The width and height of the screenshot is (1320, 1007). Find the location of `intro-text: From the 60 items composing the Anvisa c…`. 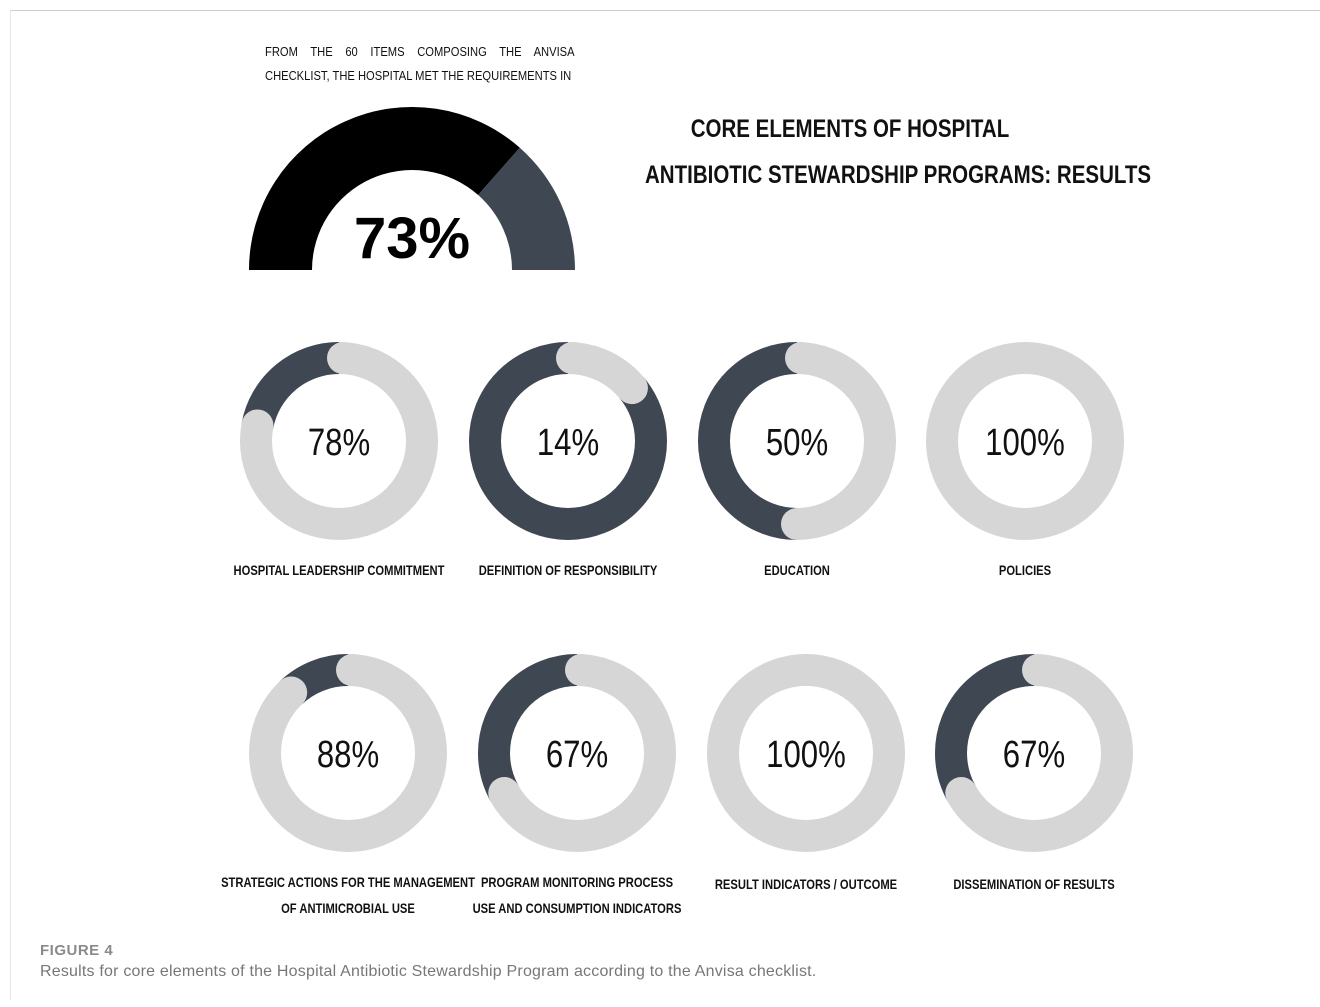

intro-text: From the 60 items composing the Anvisa c… is located at coordinates (420, 63).